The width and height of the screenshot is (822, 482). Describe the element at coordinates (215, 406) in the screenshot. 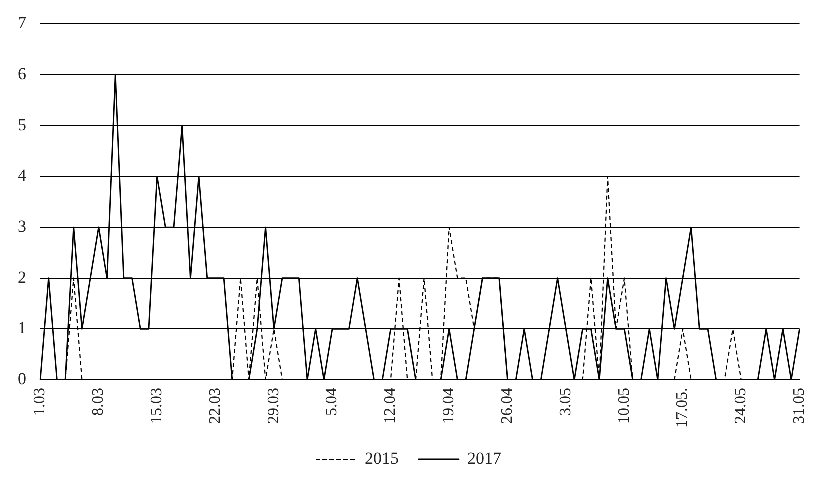

I see `x-tick-label: 22.03` at that location.